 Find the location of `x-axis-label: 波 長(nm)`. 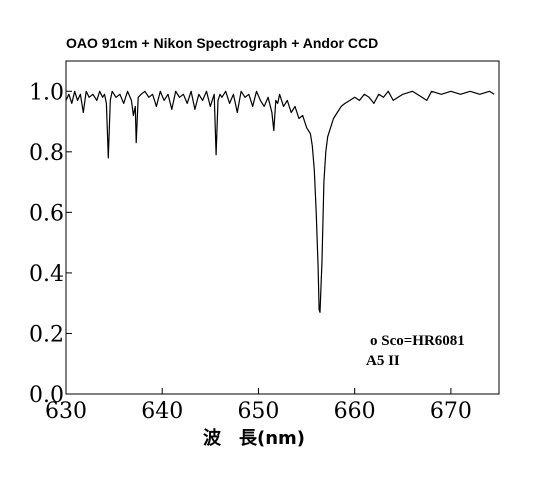

x-axis-label: 波 長(nm) is located at coordinates (254, 438).